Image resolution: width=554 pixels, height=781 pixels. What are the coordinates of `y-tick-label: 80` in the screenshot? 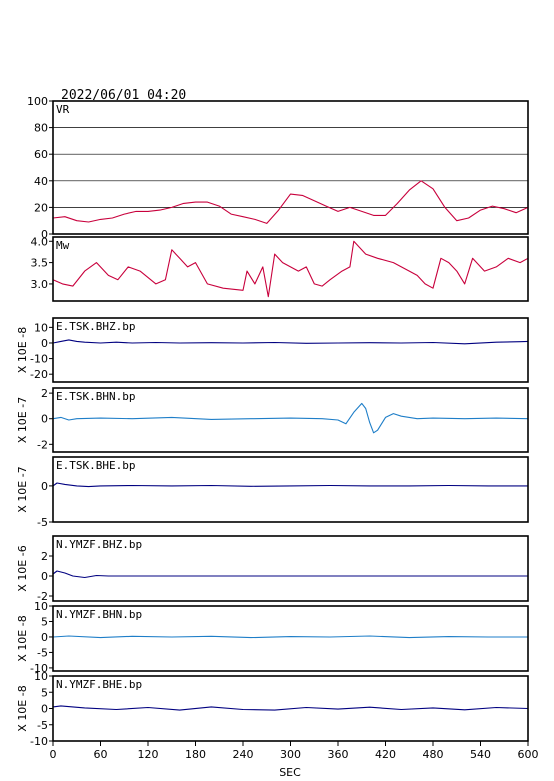 It's located at (41, 128).